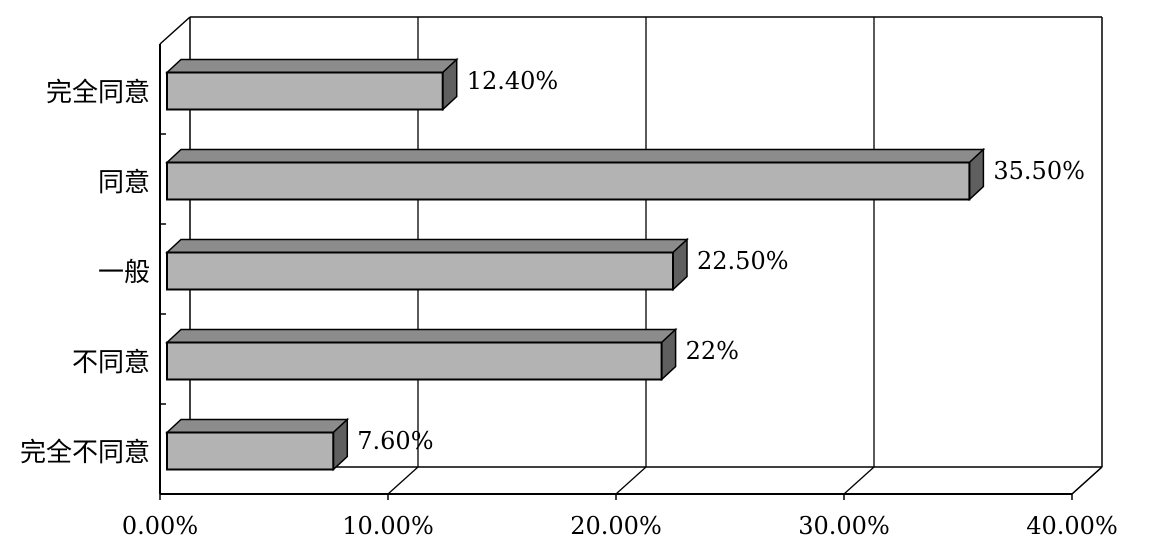 This screenshot has height=560, width=1150. What do you see at coordinates (111, 363) in the screenshot?
I see `category-label: 不同意` at bounding box center [111, 363].